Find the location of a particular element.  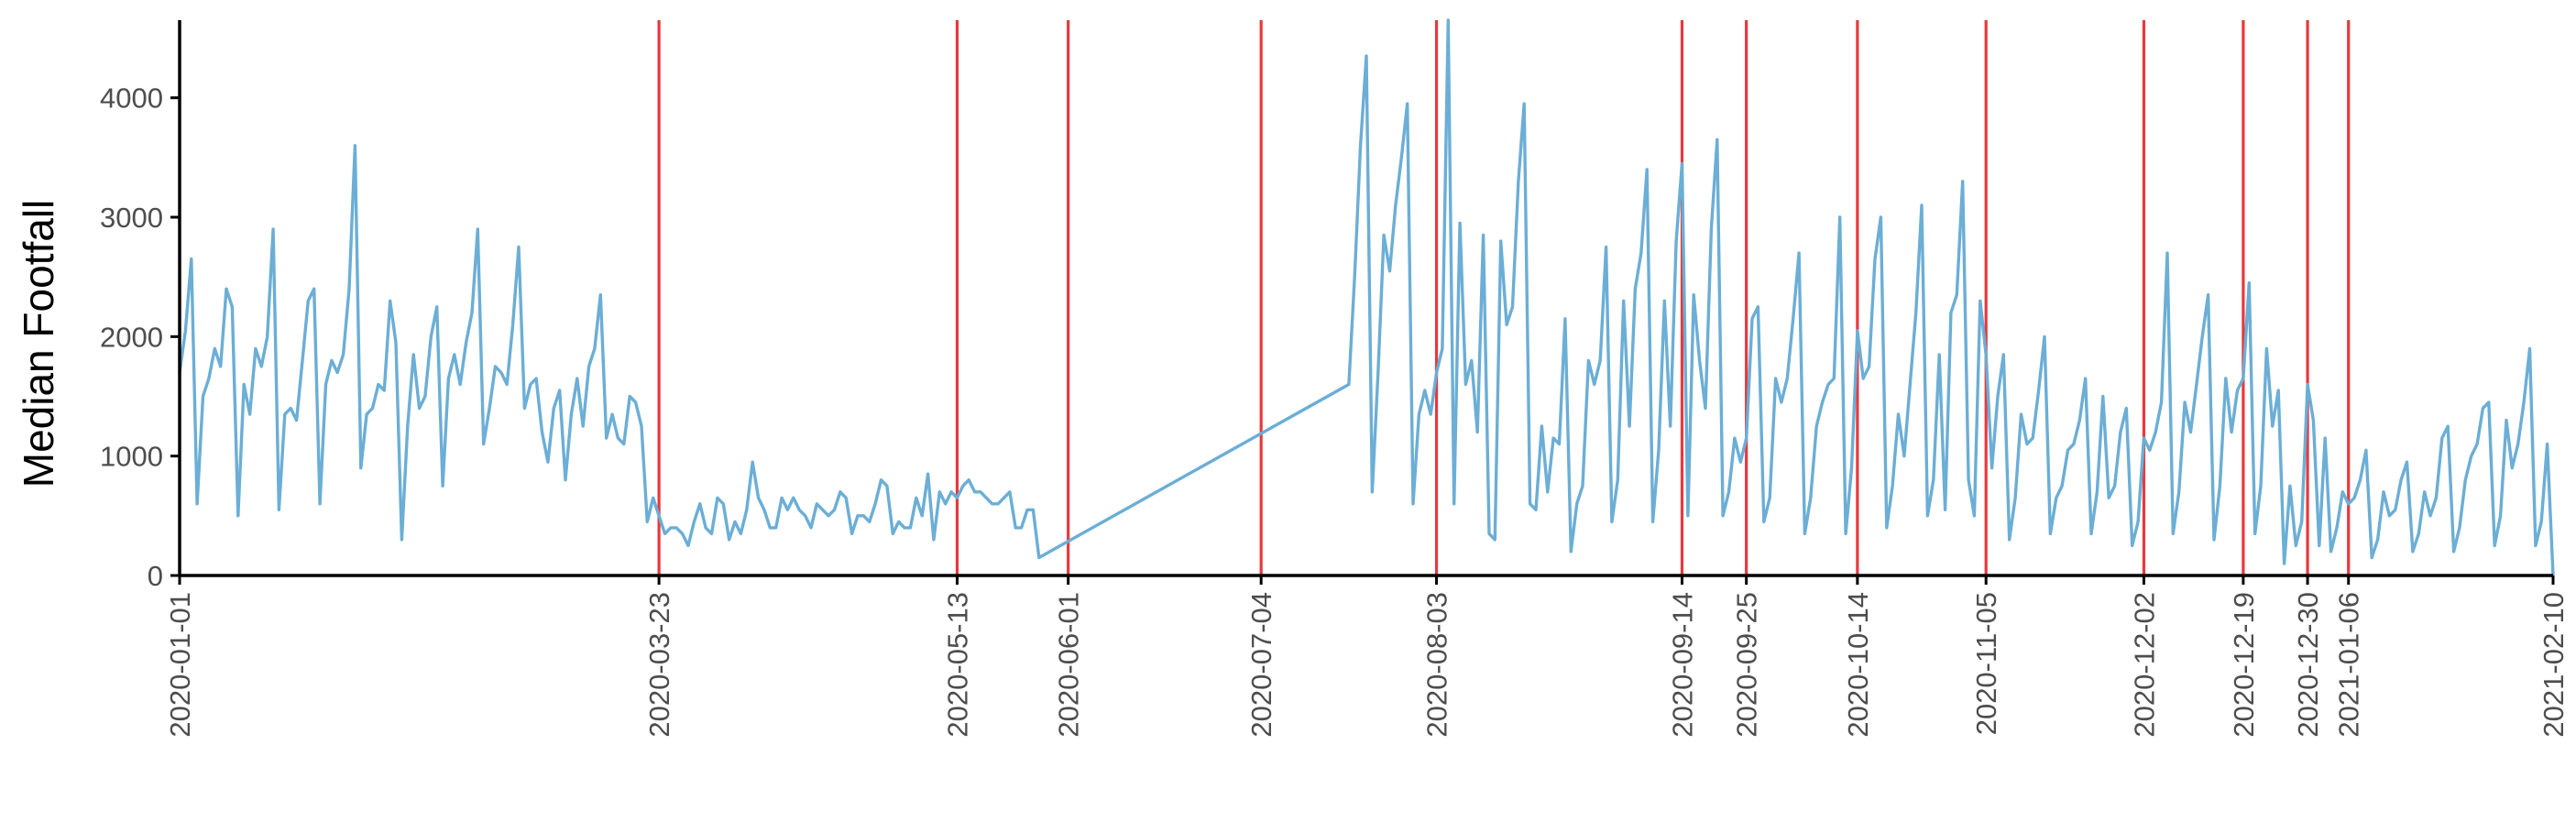

x-tick-label: 2020-06-01 is located at coordinates (1069, 665).